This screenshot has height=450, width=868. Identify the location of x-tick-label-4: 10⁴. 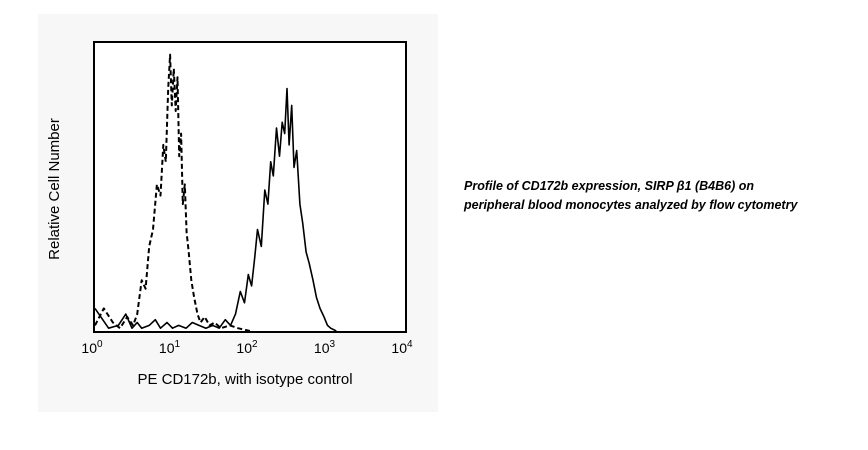
(402, 347).